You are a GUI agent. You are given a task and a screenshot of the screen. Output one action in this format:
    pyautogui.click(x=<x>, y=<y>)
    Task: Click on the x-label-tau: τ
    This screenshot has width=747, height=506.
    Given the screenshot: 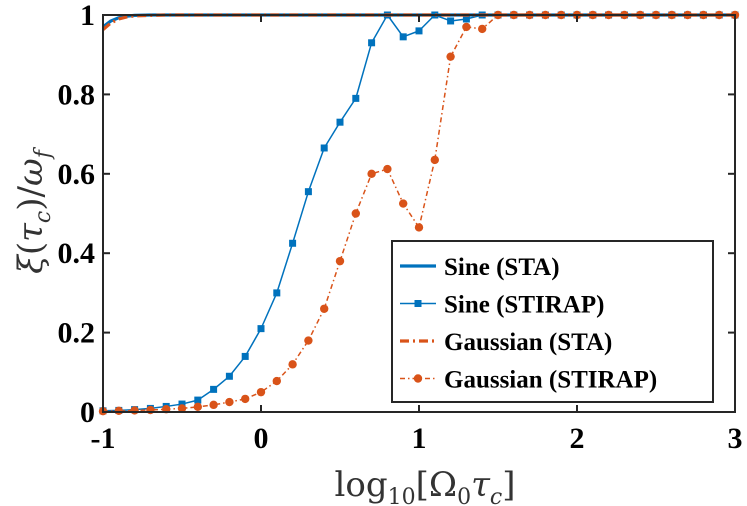 What is the action you would take?
    pyautogui.click(x=481, y=485)
    